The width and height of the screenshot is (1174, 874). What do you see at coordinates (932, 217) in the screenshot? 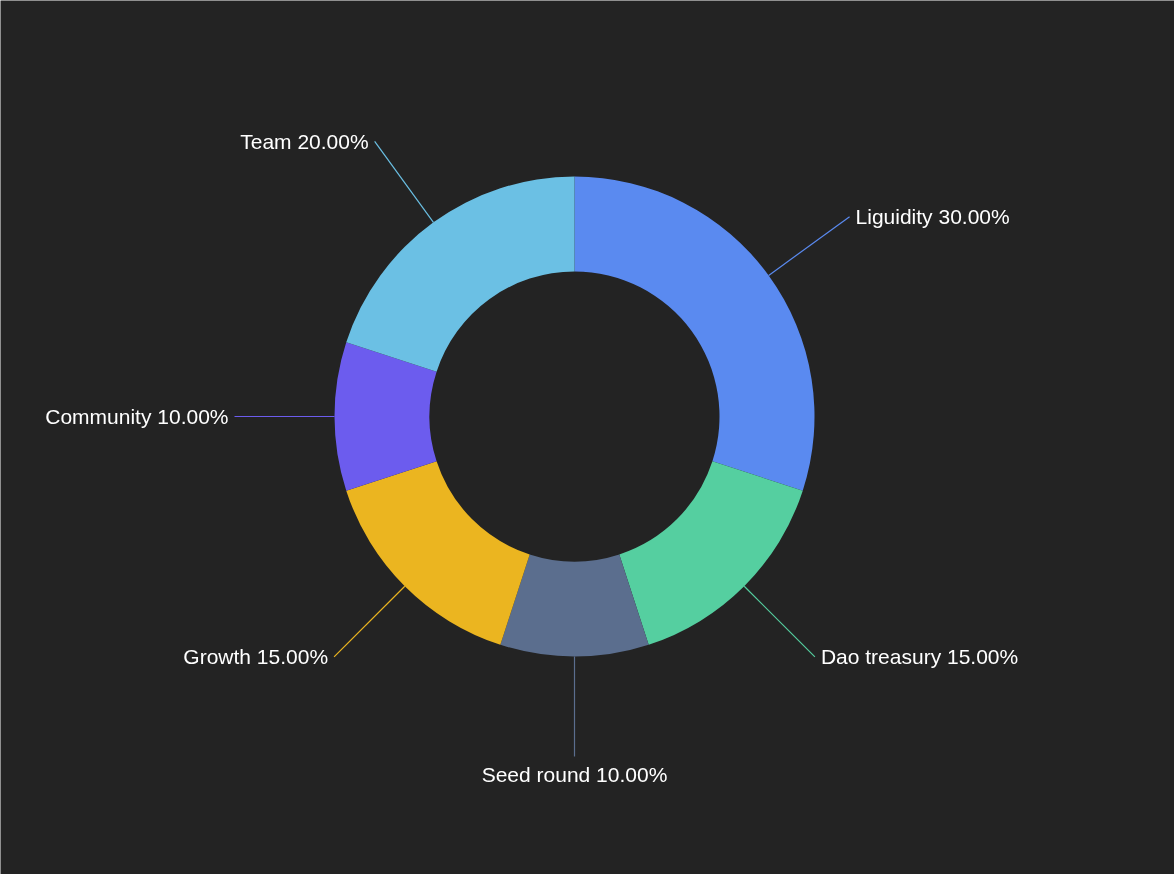
I see `slice-label: Liguidity 30.00%` at bounding box center [932, 217].